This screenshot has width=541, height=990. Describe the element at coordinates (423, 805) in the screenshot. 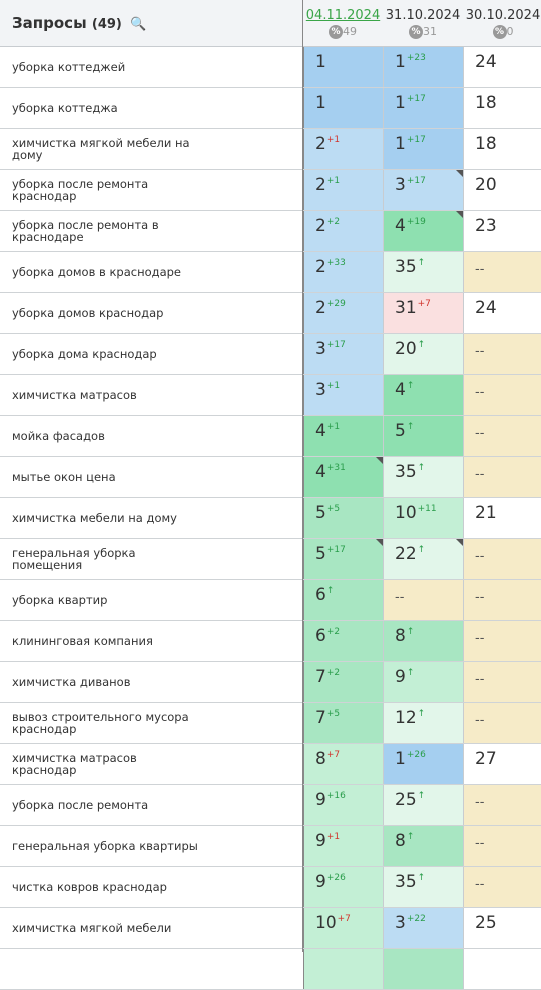

I see `position-cell: 25↑` at that location.